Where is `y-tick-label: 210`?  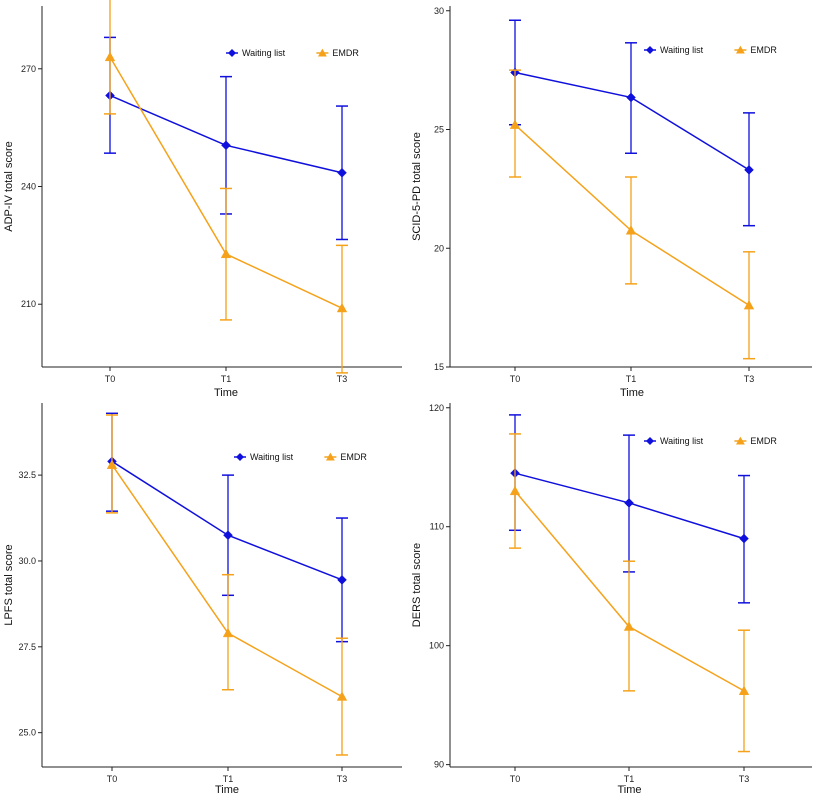
y-tick-label: 210 is located at coordinates (28, 304).